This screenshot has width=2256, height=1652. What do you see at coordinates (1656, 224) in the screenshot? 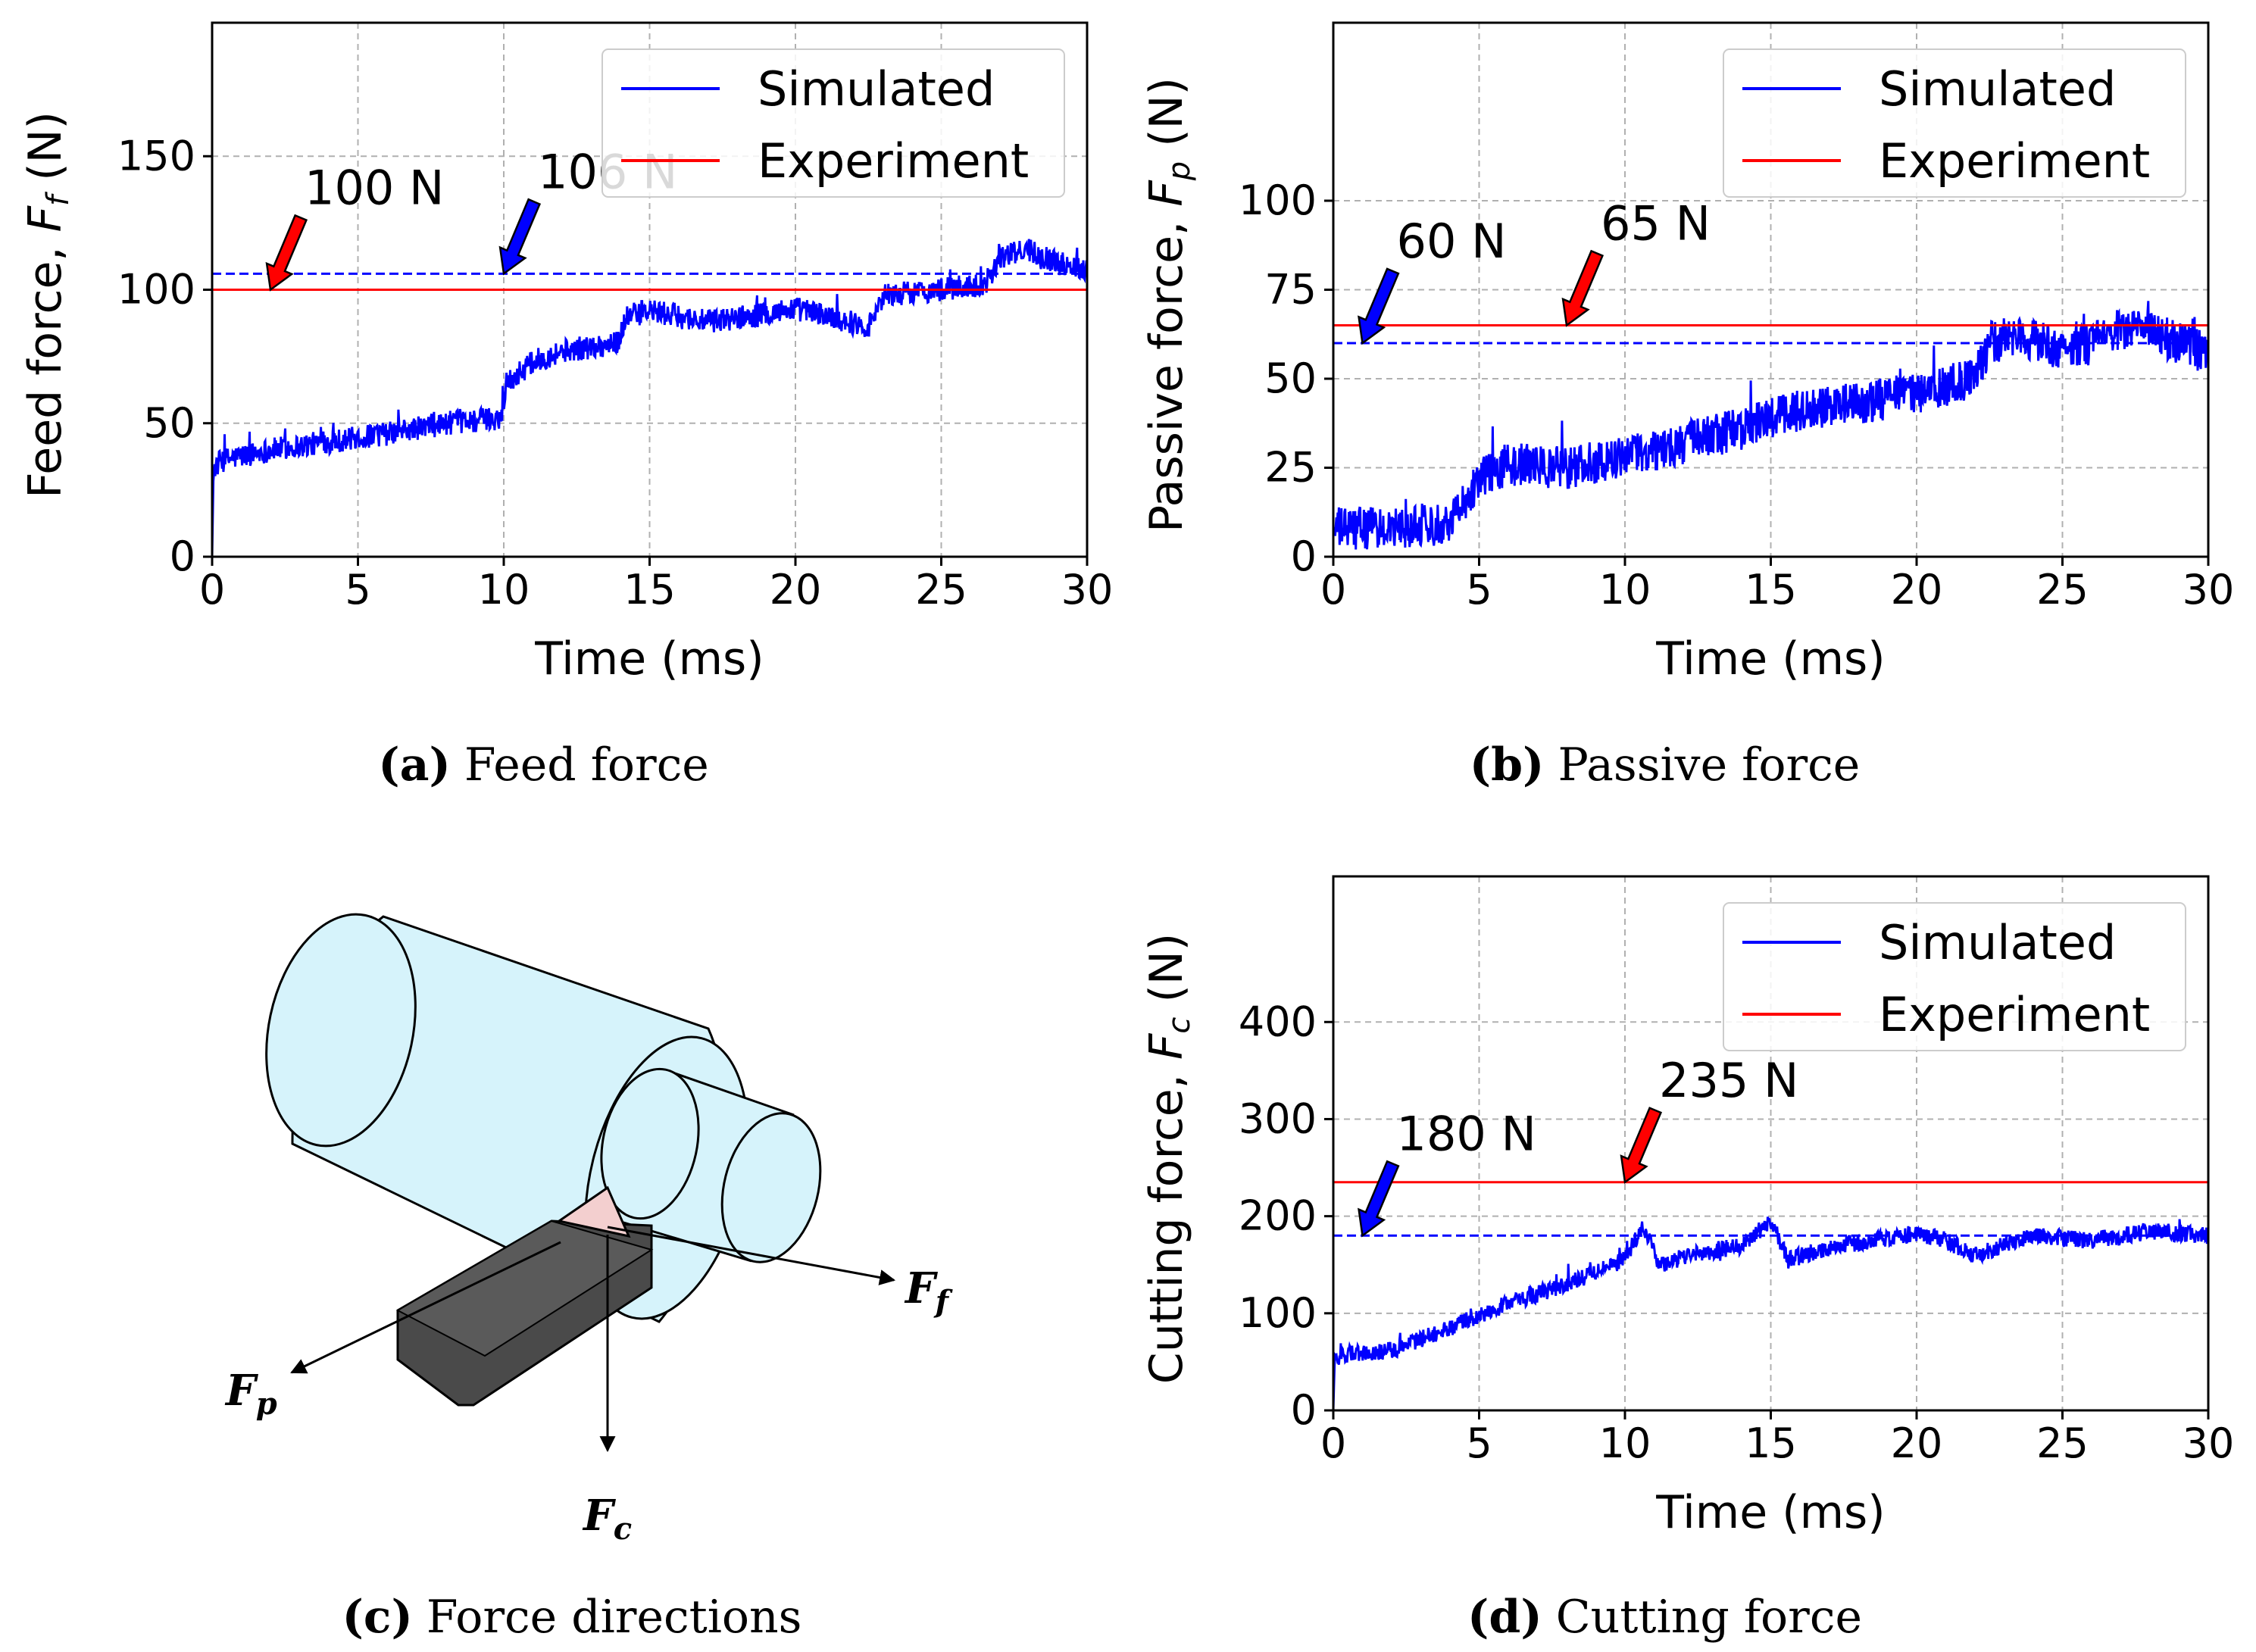
I see `annotation-label: 65 N` at bounding box center [1656, 224].